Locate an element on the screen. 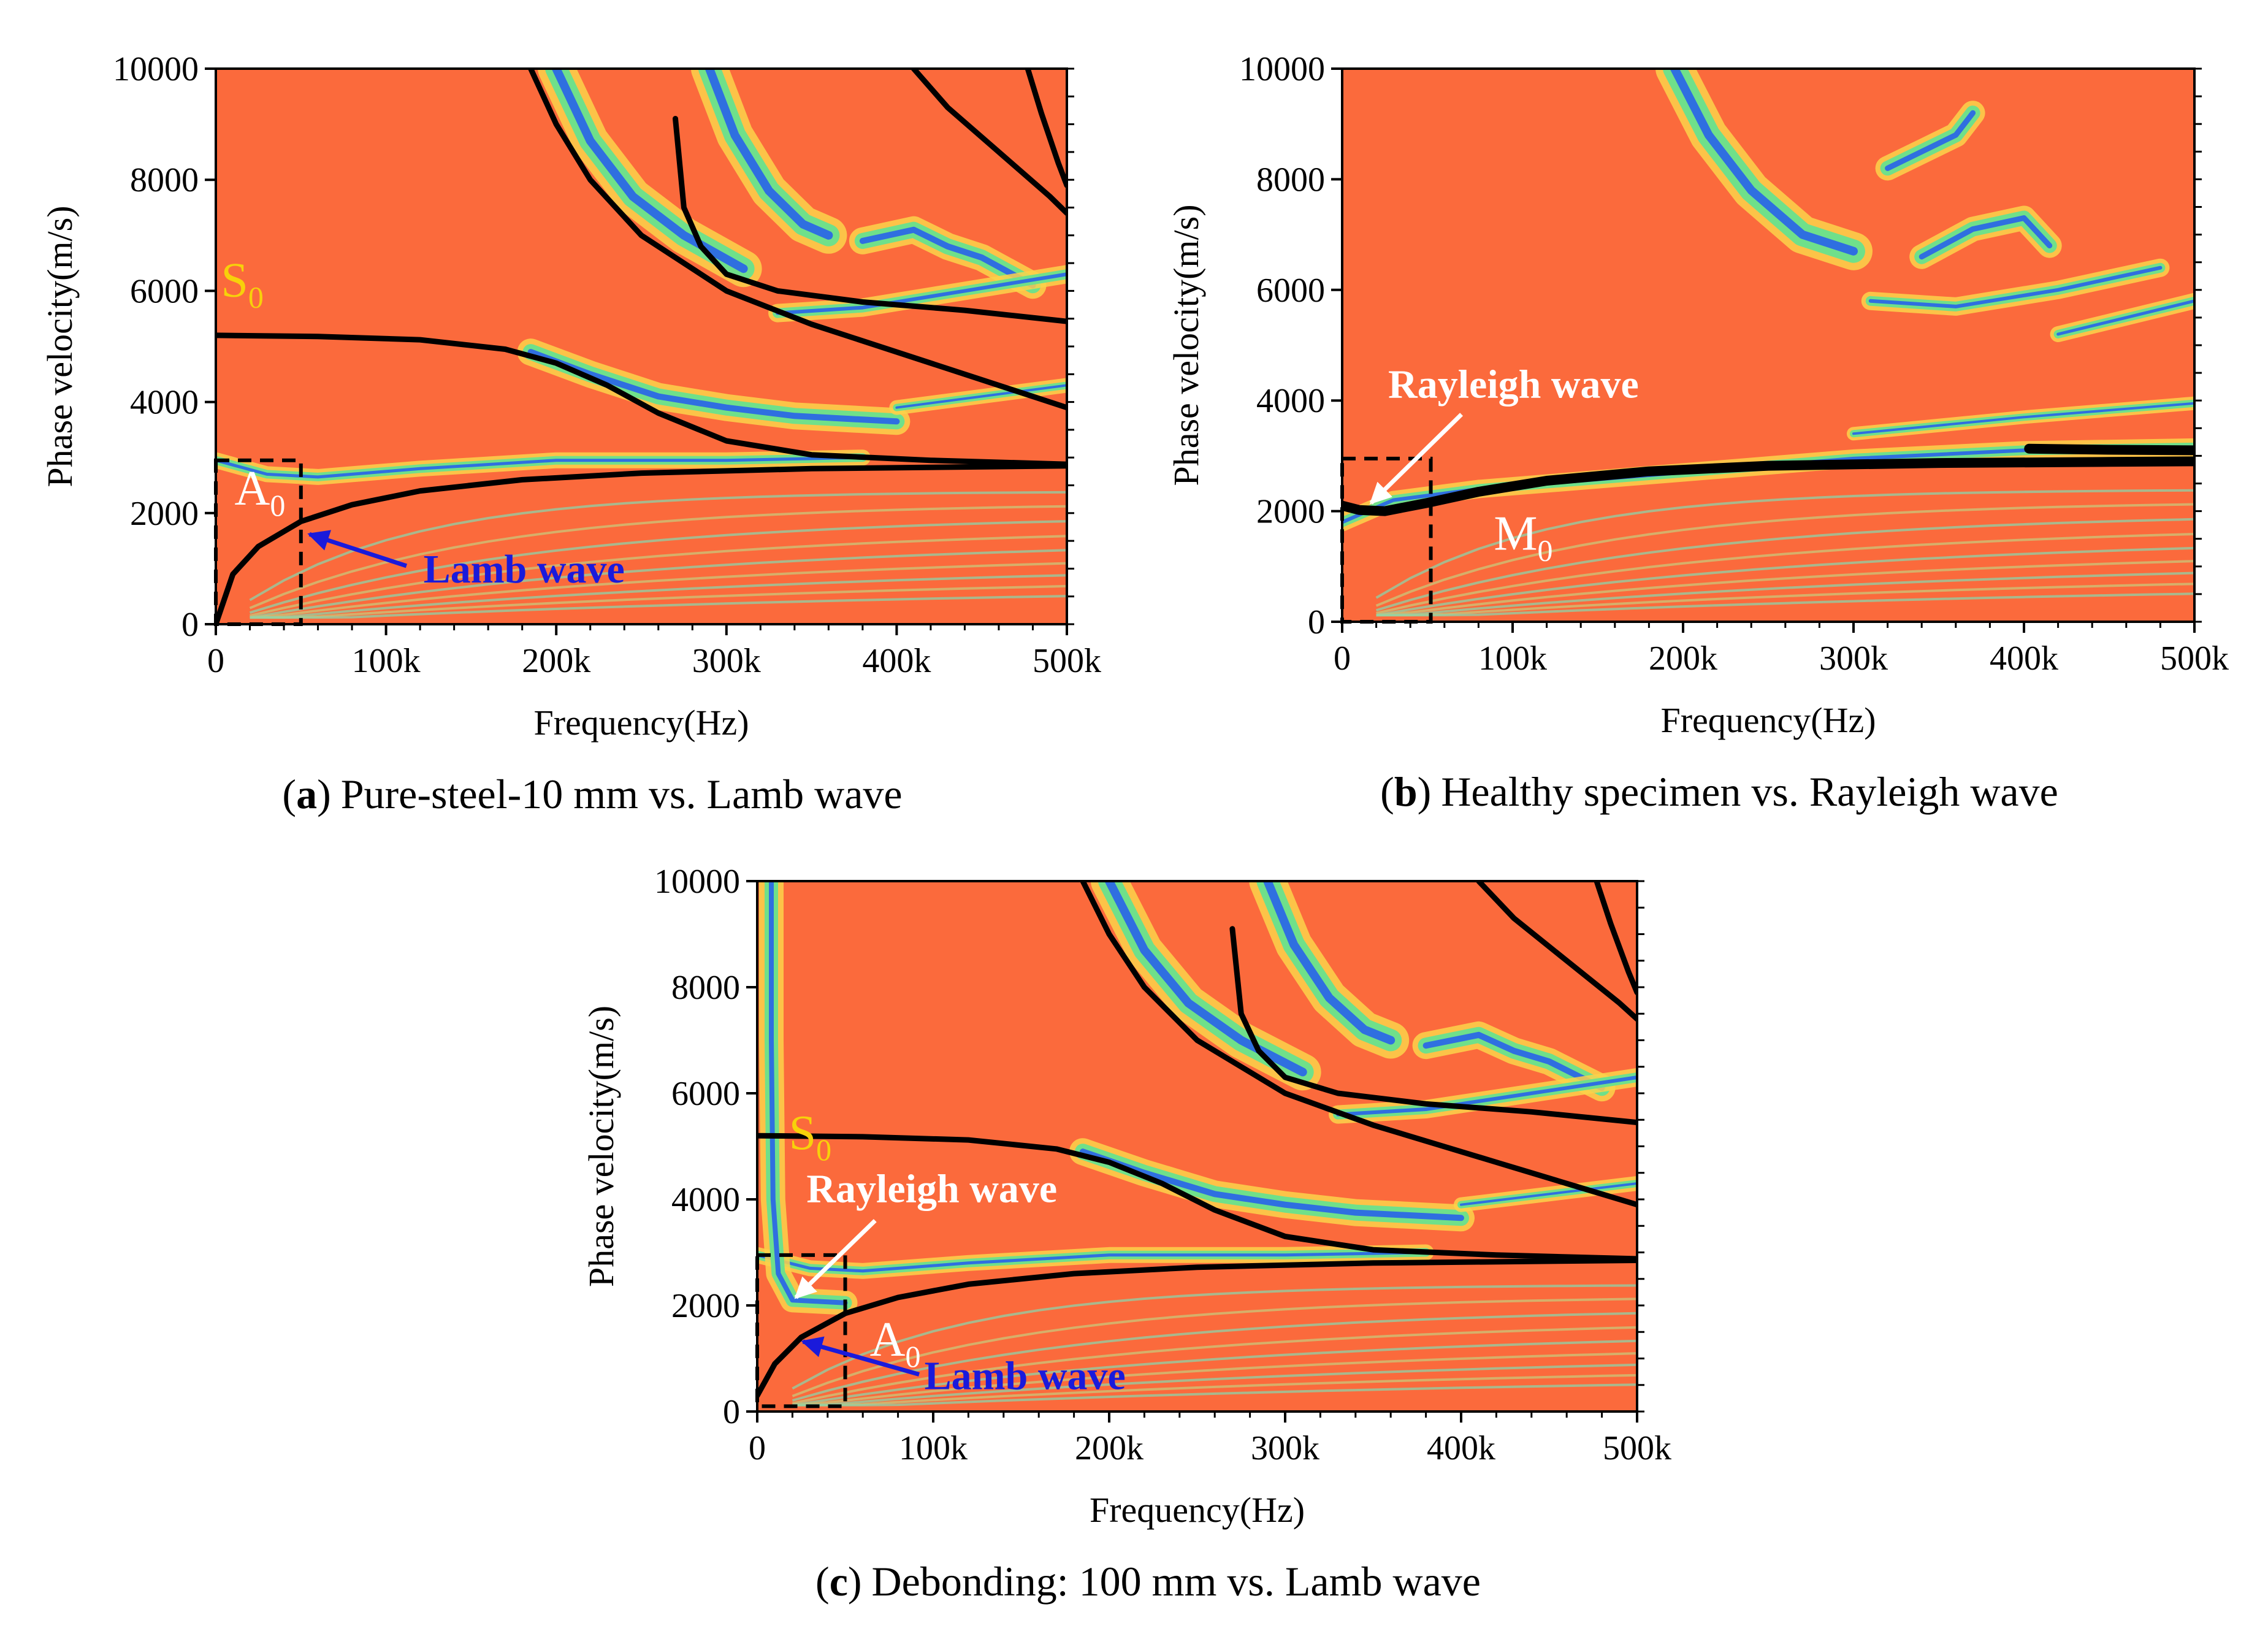  heatmap-background-c is located at coordinates (1197, 1146).